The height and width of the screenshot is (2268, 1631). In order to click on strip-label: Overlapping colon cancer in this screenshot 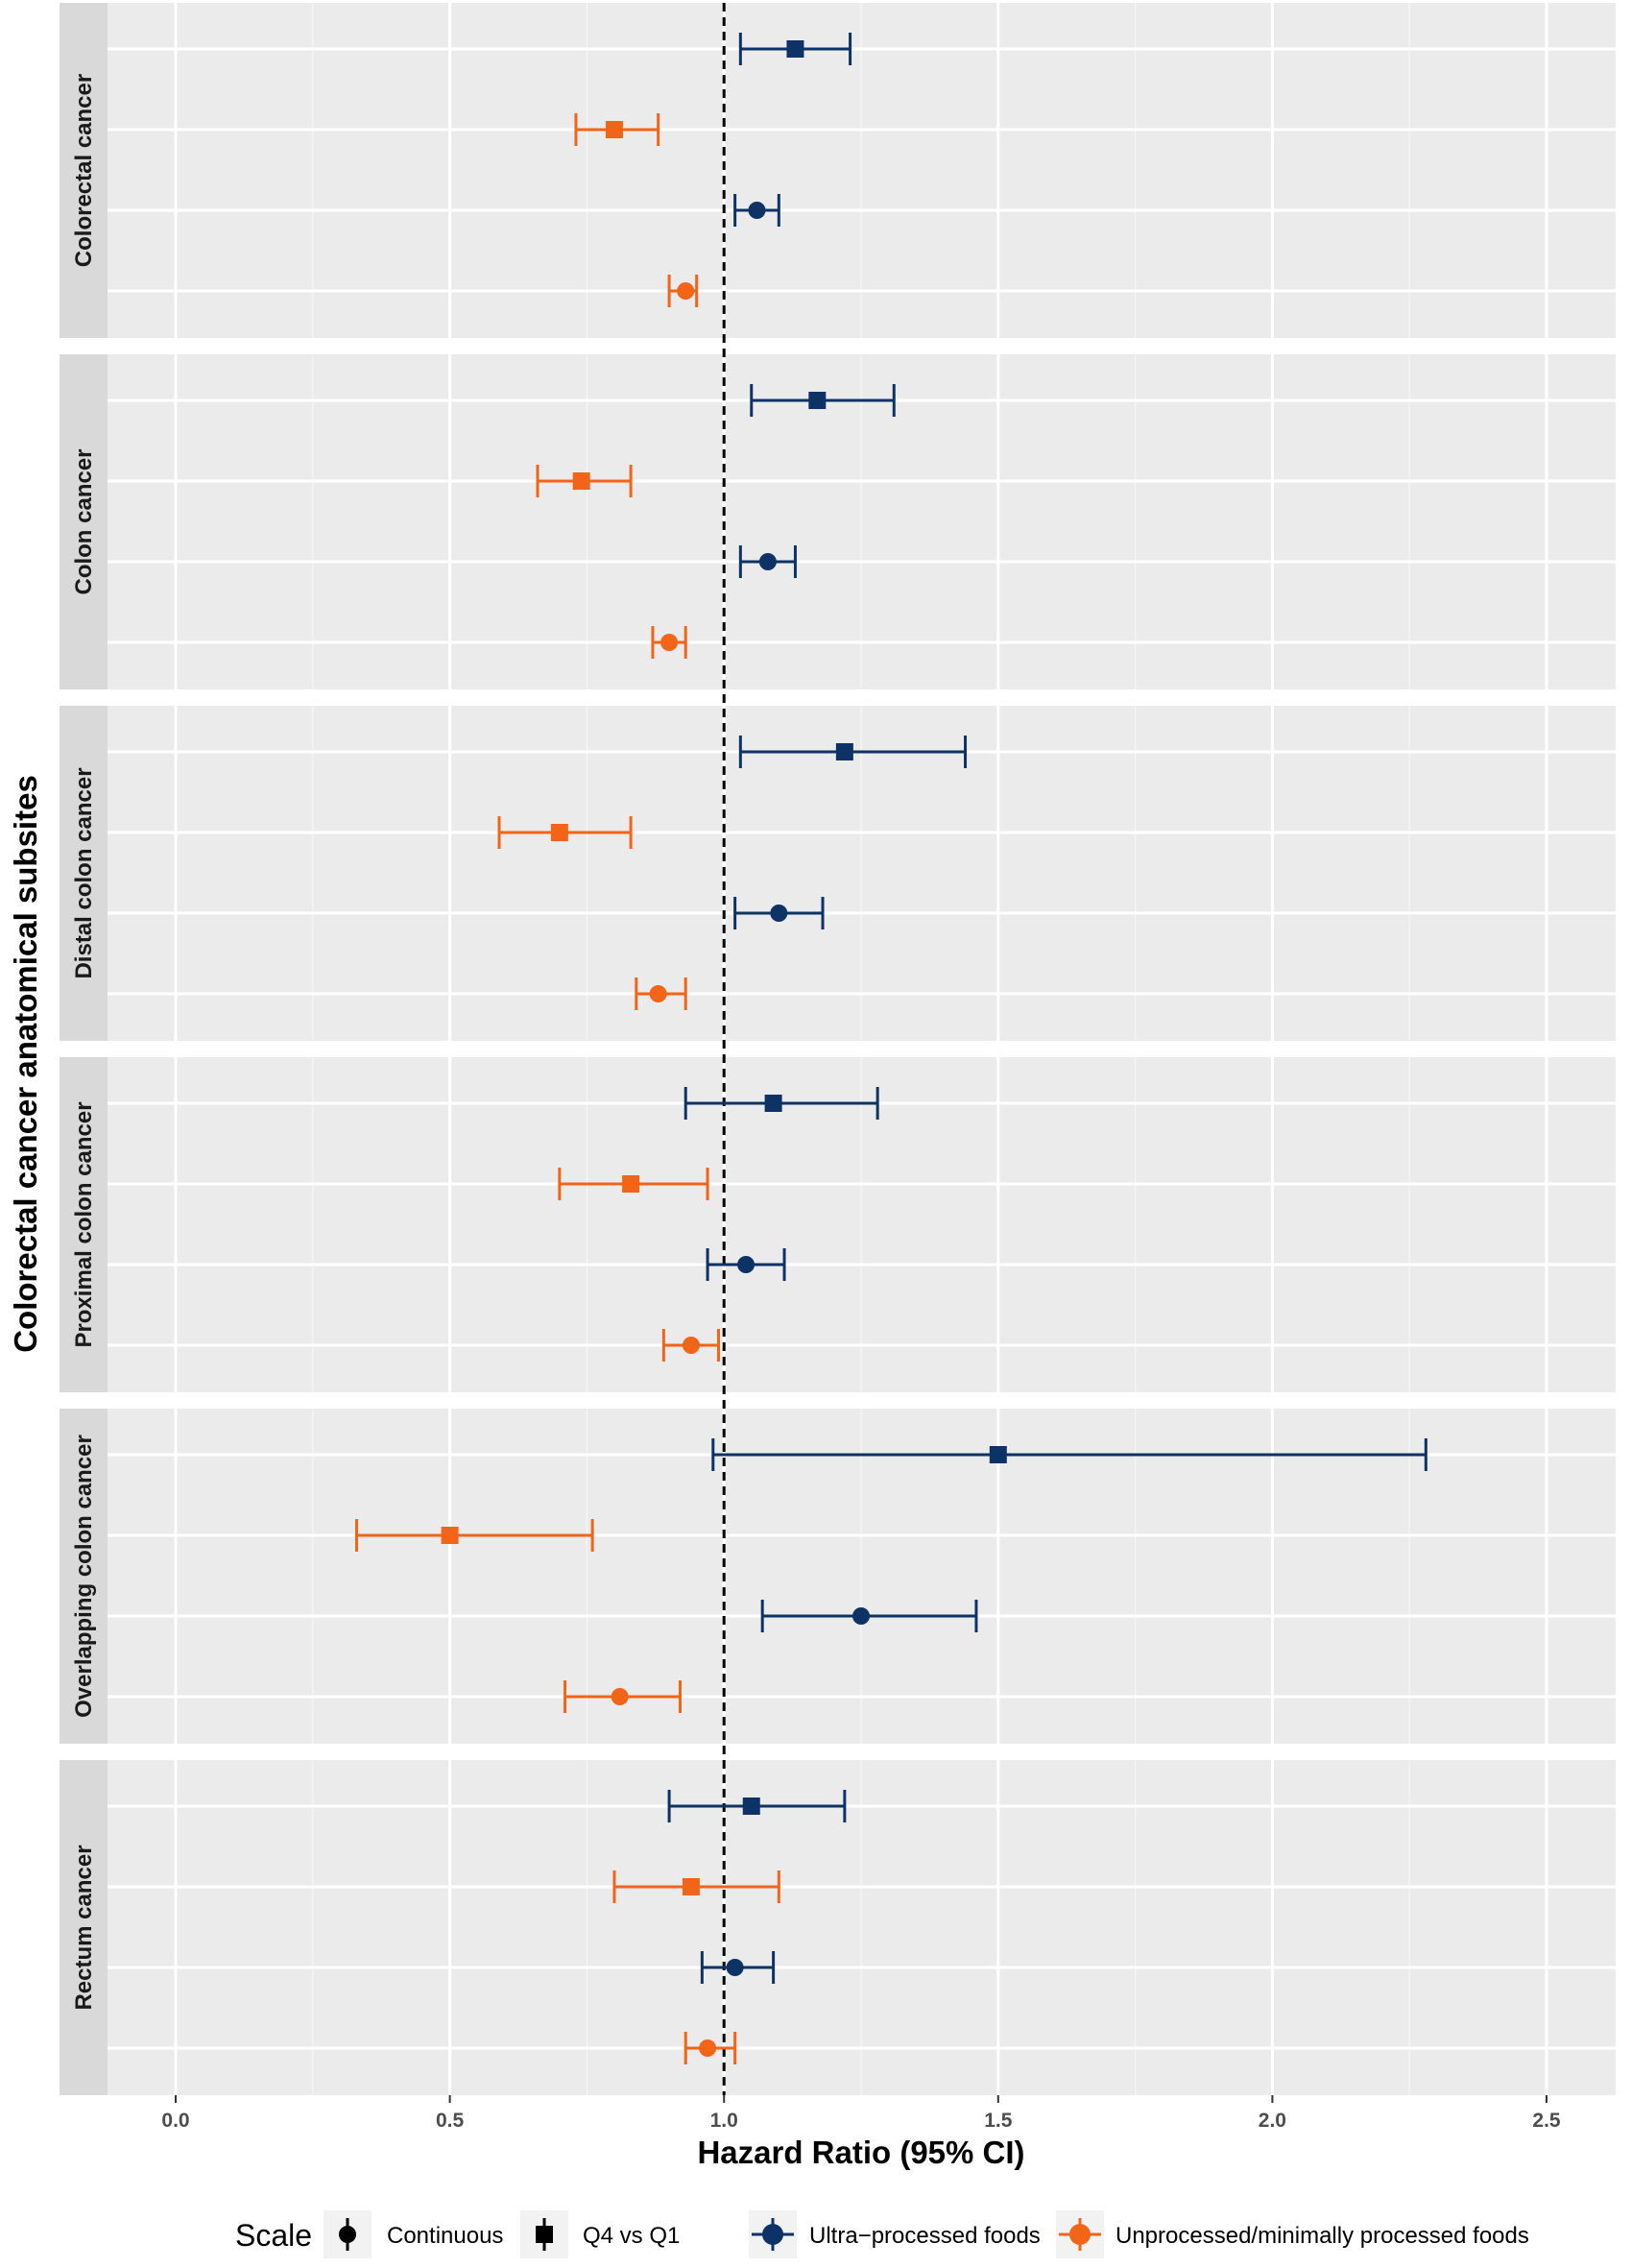, I will do `click(84, 1576)`.